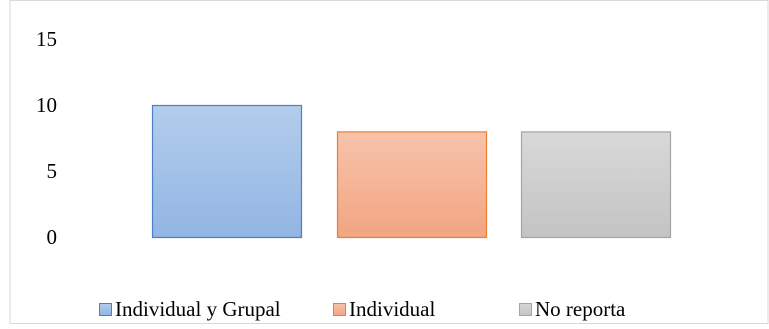 The width and height of the screenshot is (769, 329). What do you see at coordinates (412, 185) in the screenshot?
I see `bar-individual` at bounding box center [412, 185].